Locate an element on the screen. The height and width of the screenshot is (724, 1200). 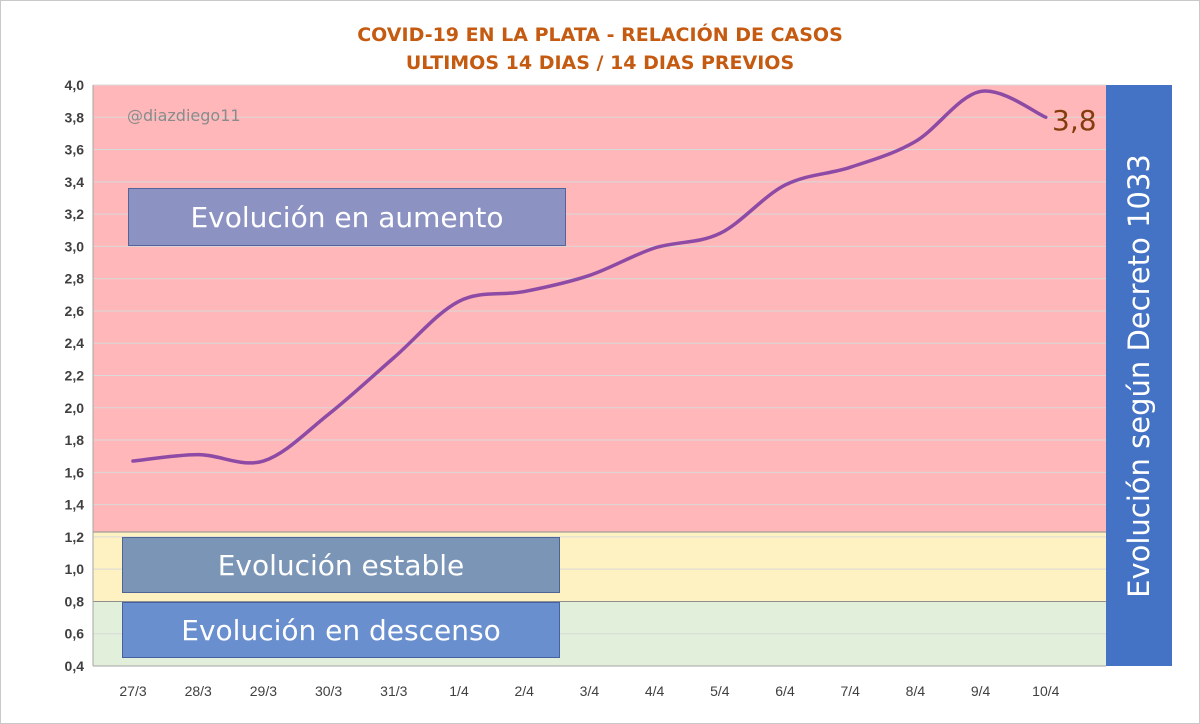
zone-label-descenso-text: Evolución en descenso is located at coordinates (341, 630).